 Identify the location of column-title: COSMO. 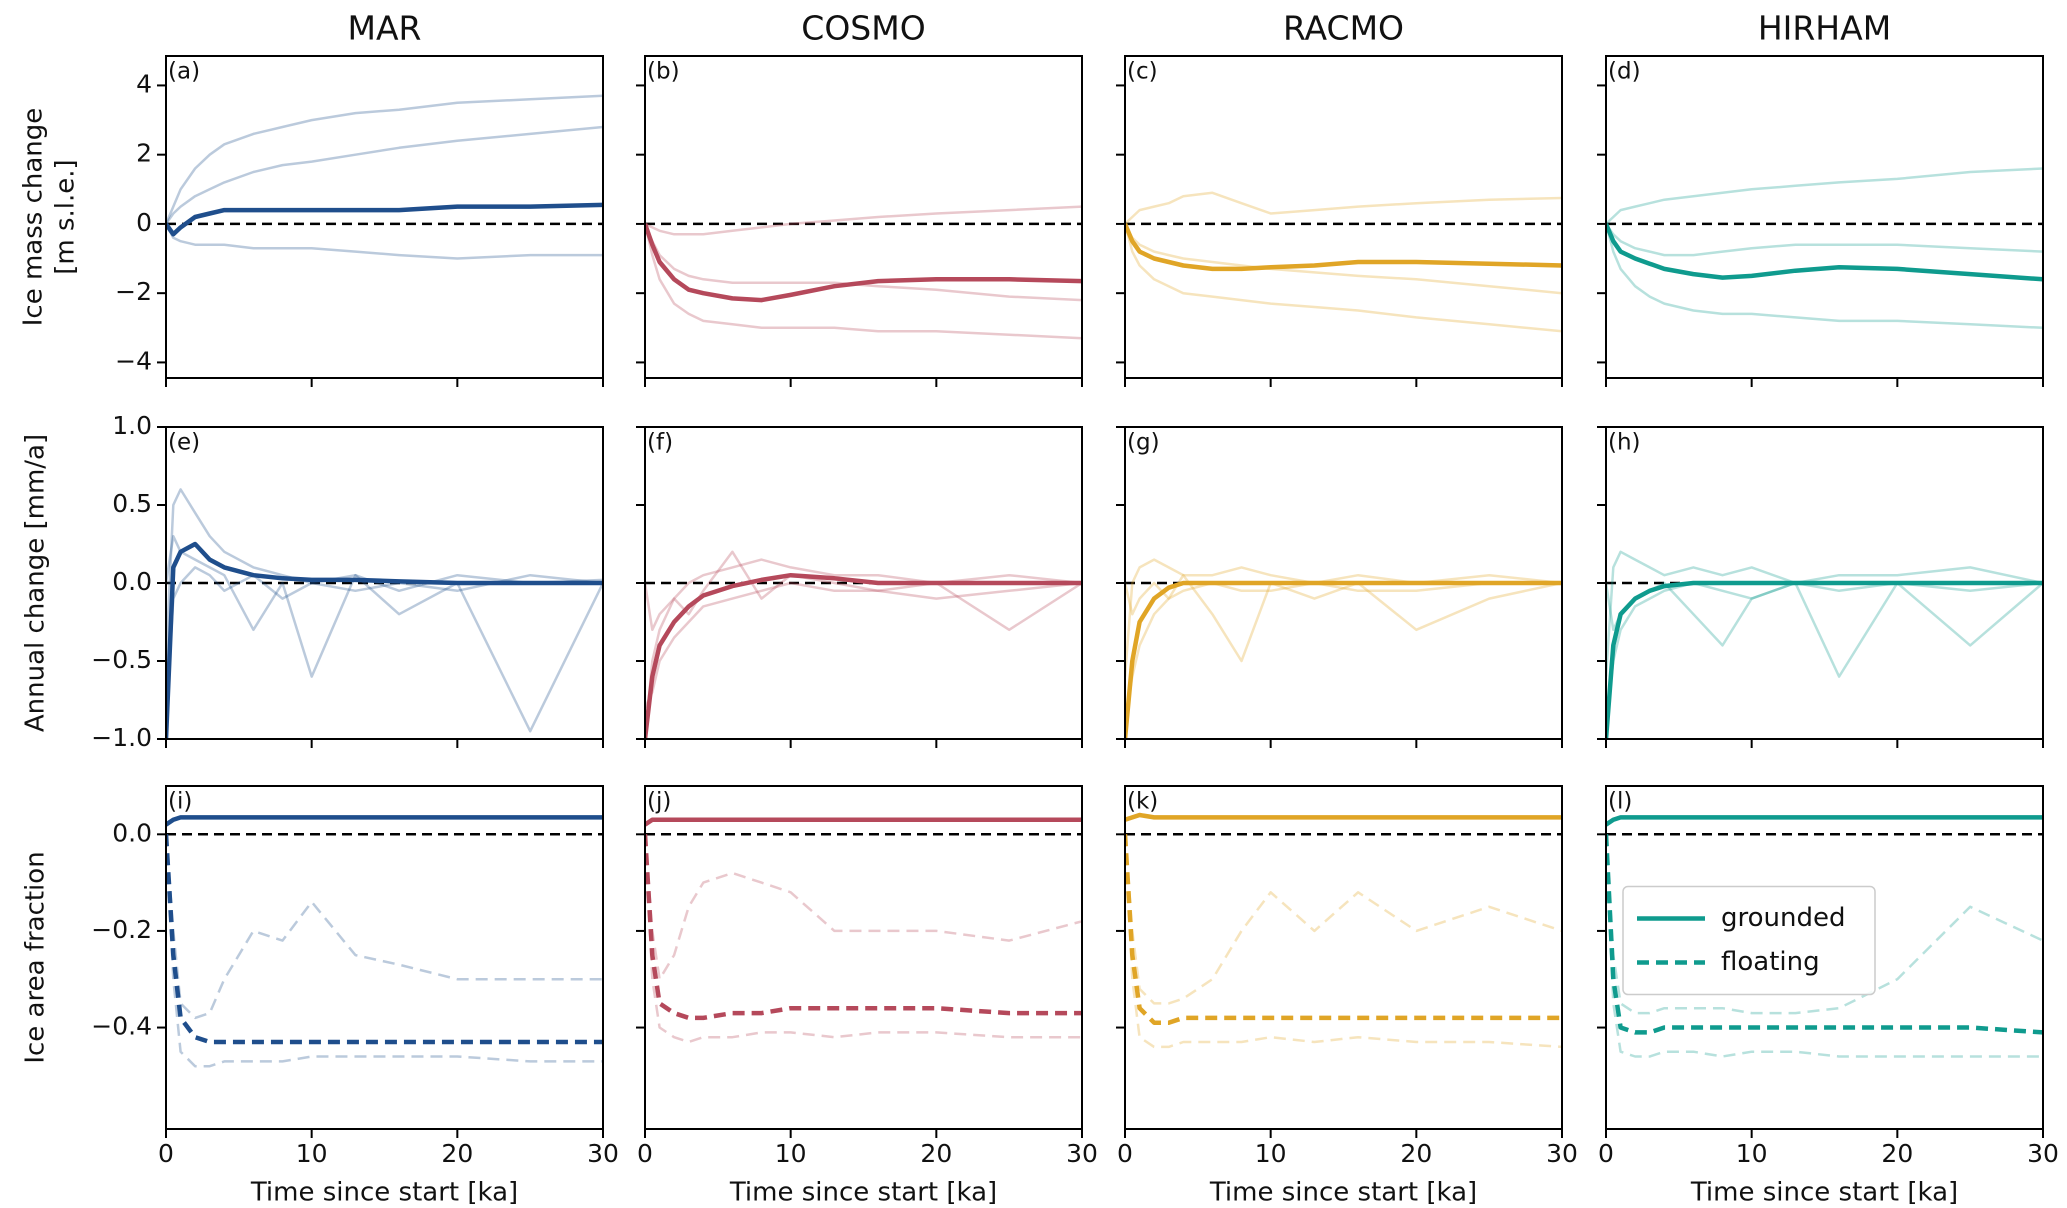
(863, 28).